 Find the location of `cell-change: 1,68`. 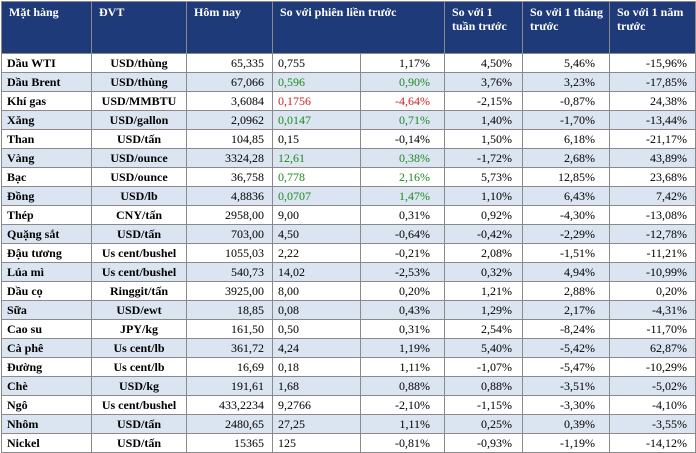

cell-change: 1,68 is located at coordinates (316, 386).